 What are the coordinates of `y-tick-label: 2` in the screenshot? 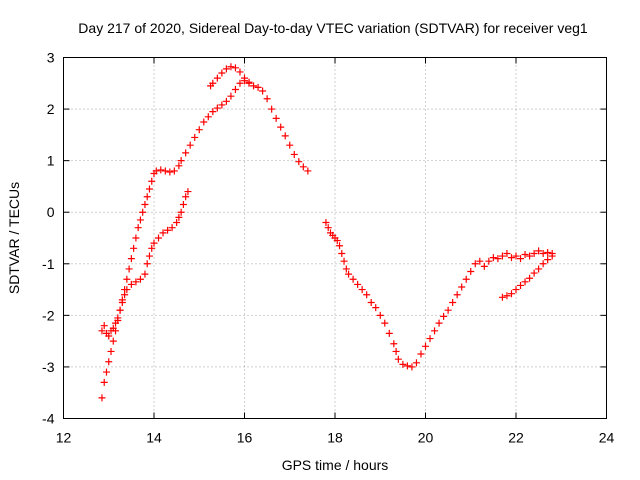 It's located at (51, 109).